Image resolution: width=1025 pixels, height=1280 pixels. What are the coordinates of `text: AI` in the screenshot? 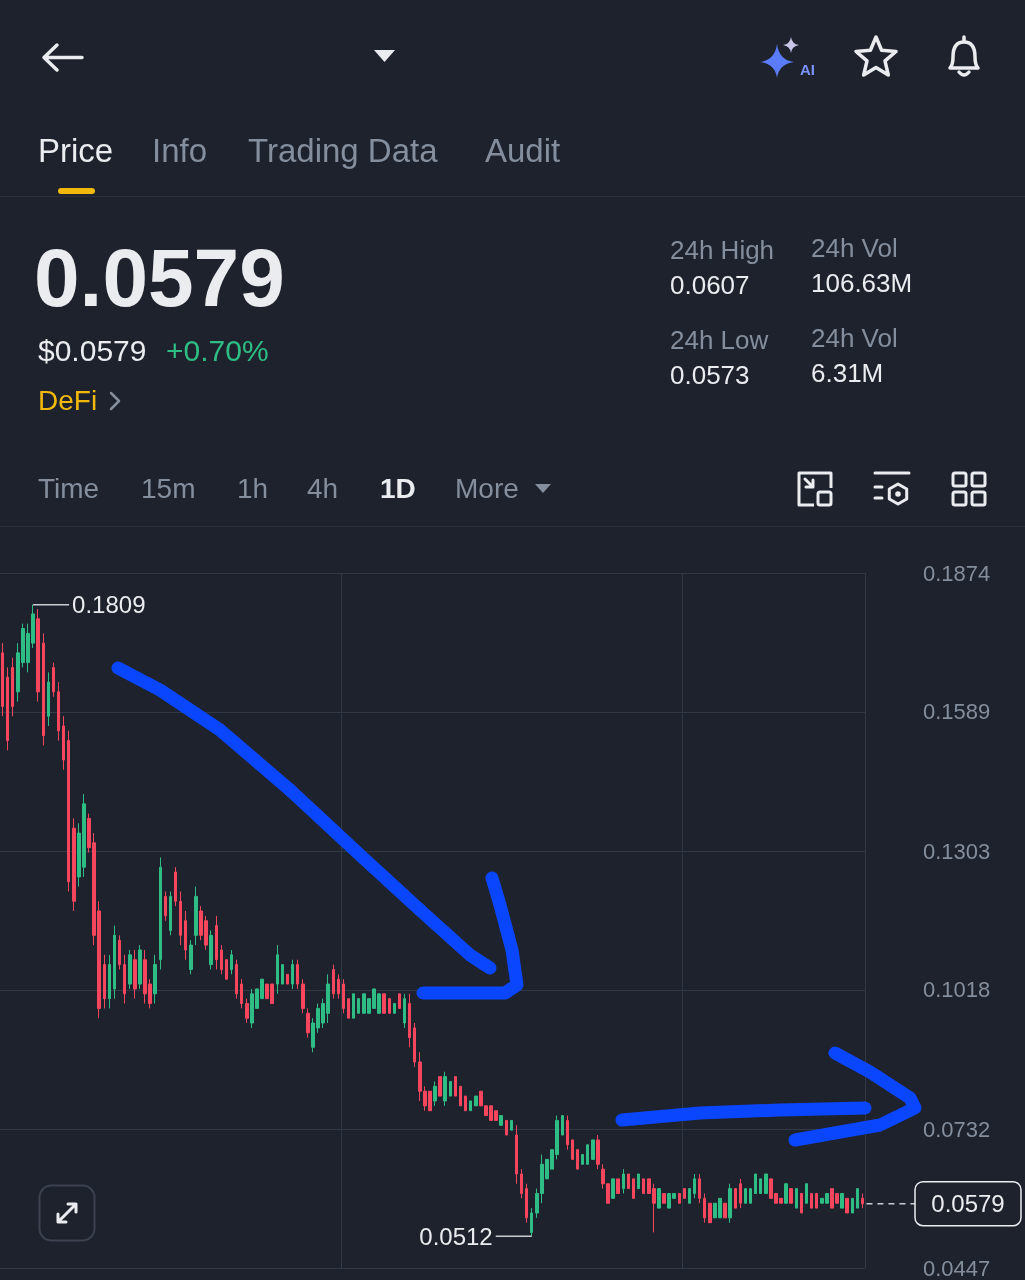 It's located at (807, 69).